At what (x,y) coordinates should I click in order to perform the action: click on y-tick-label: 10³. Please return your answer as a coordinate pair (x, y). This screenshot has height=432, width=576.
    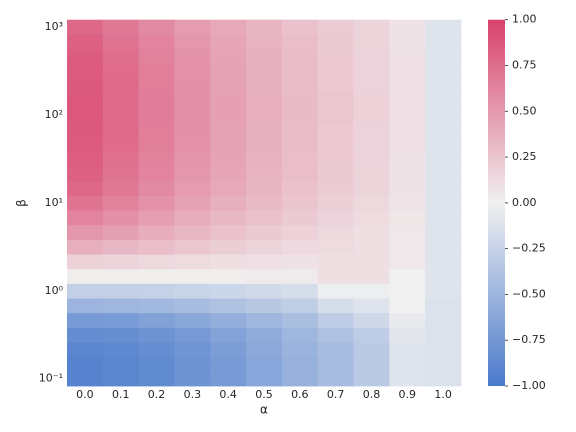
    Looking at the image, I should click on (54, 26).